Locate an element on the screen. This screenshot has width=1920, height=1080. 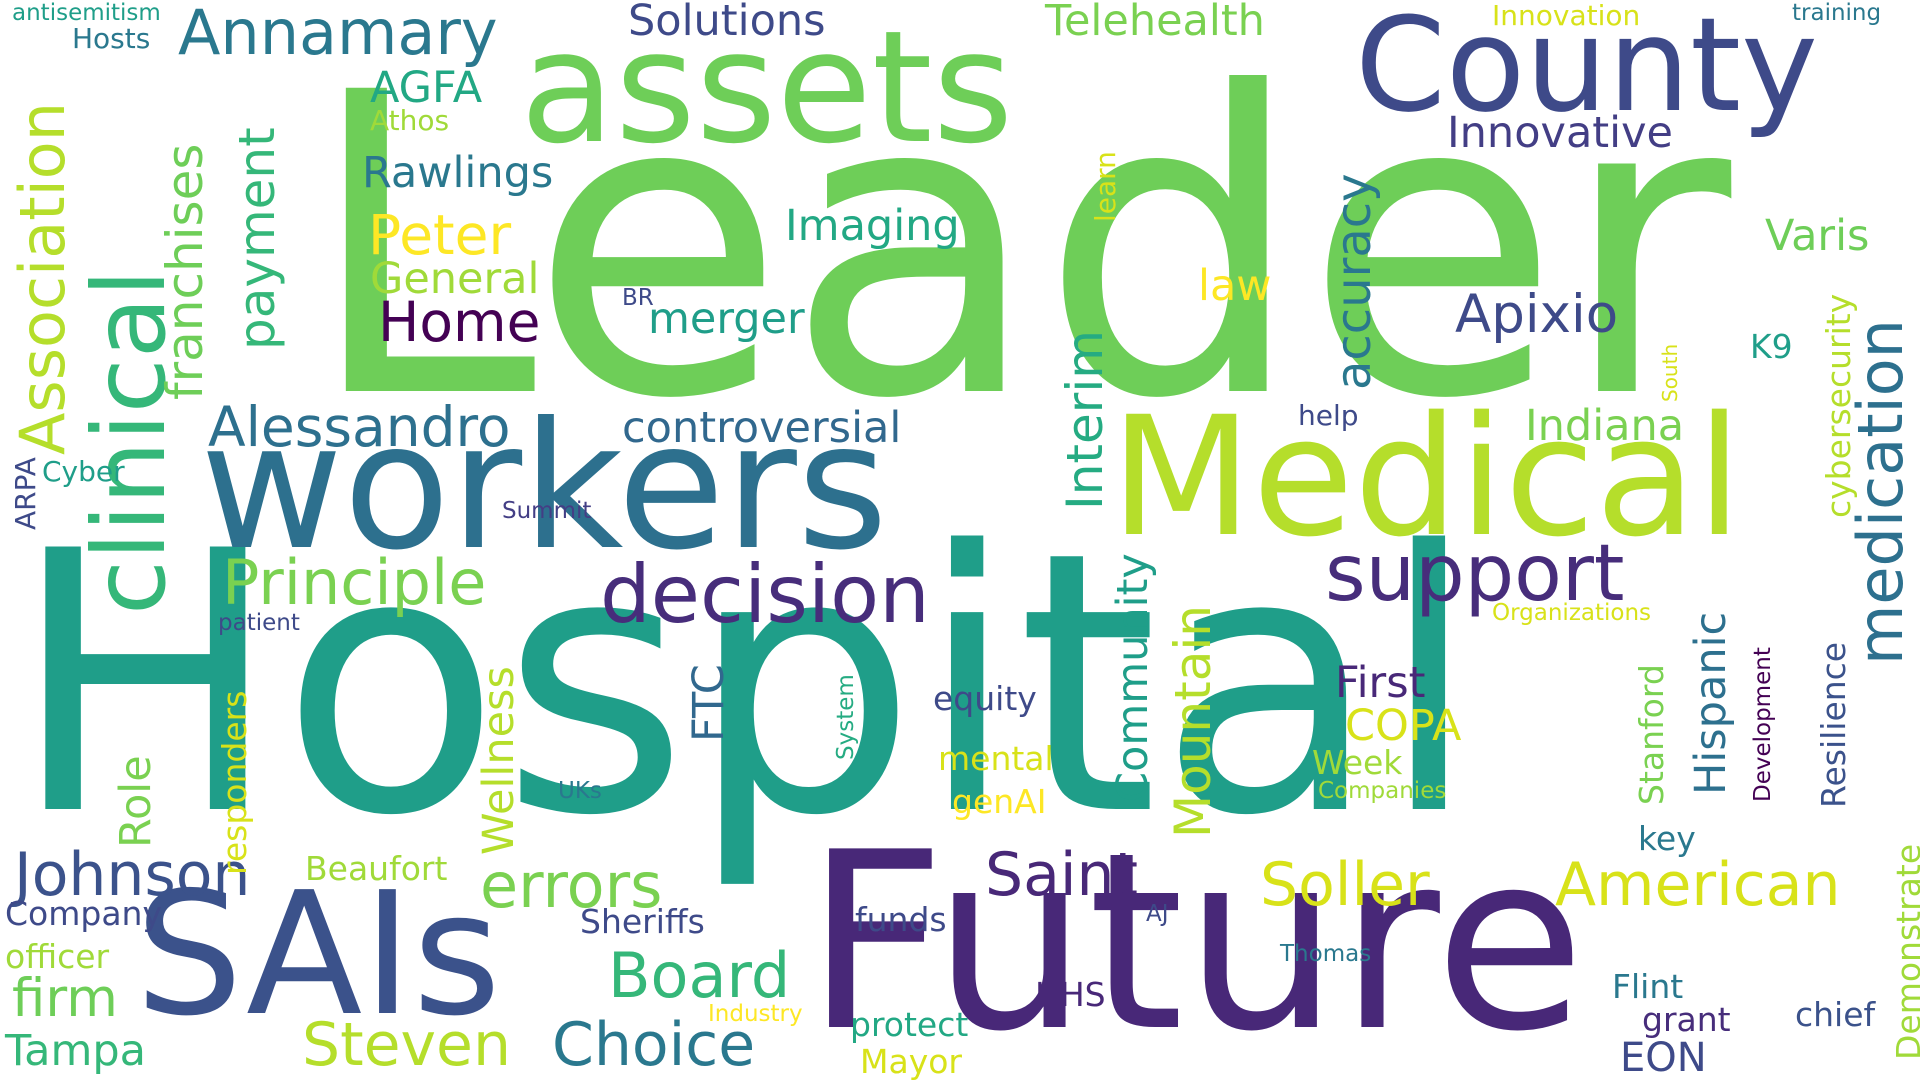
word-decision: decision is located at coordinates (765, 594).